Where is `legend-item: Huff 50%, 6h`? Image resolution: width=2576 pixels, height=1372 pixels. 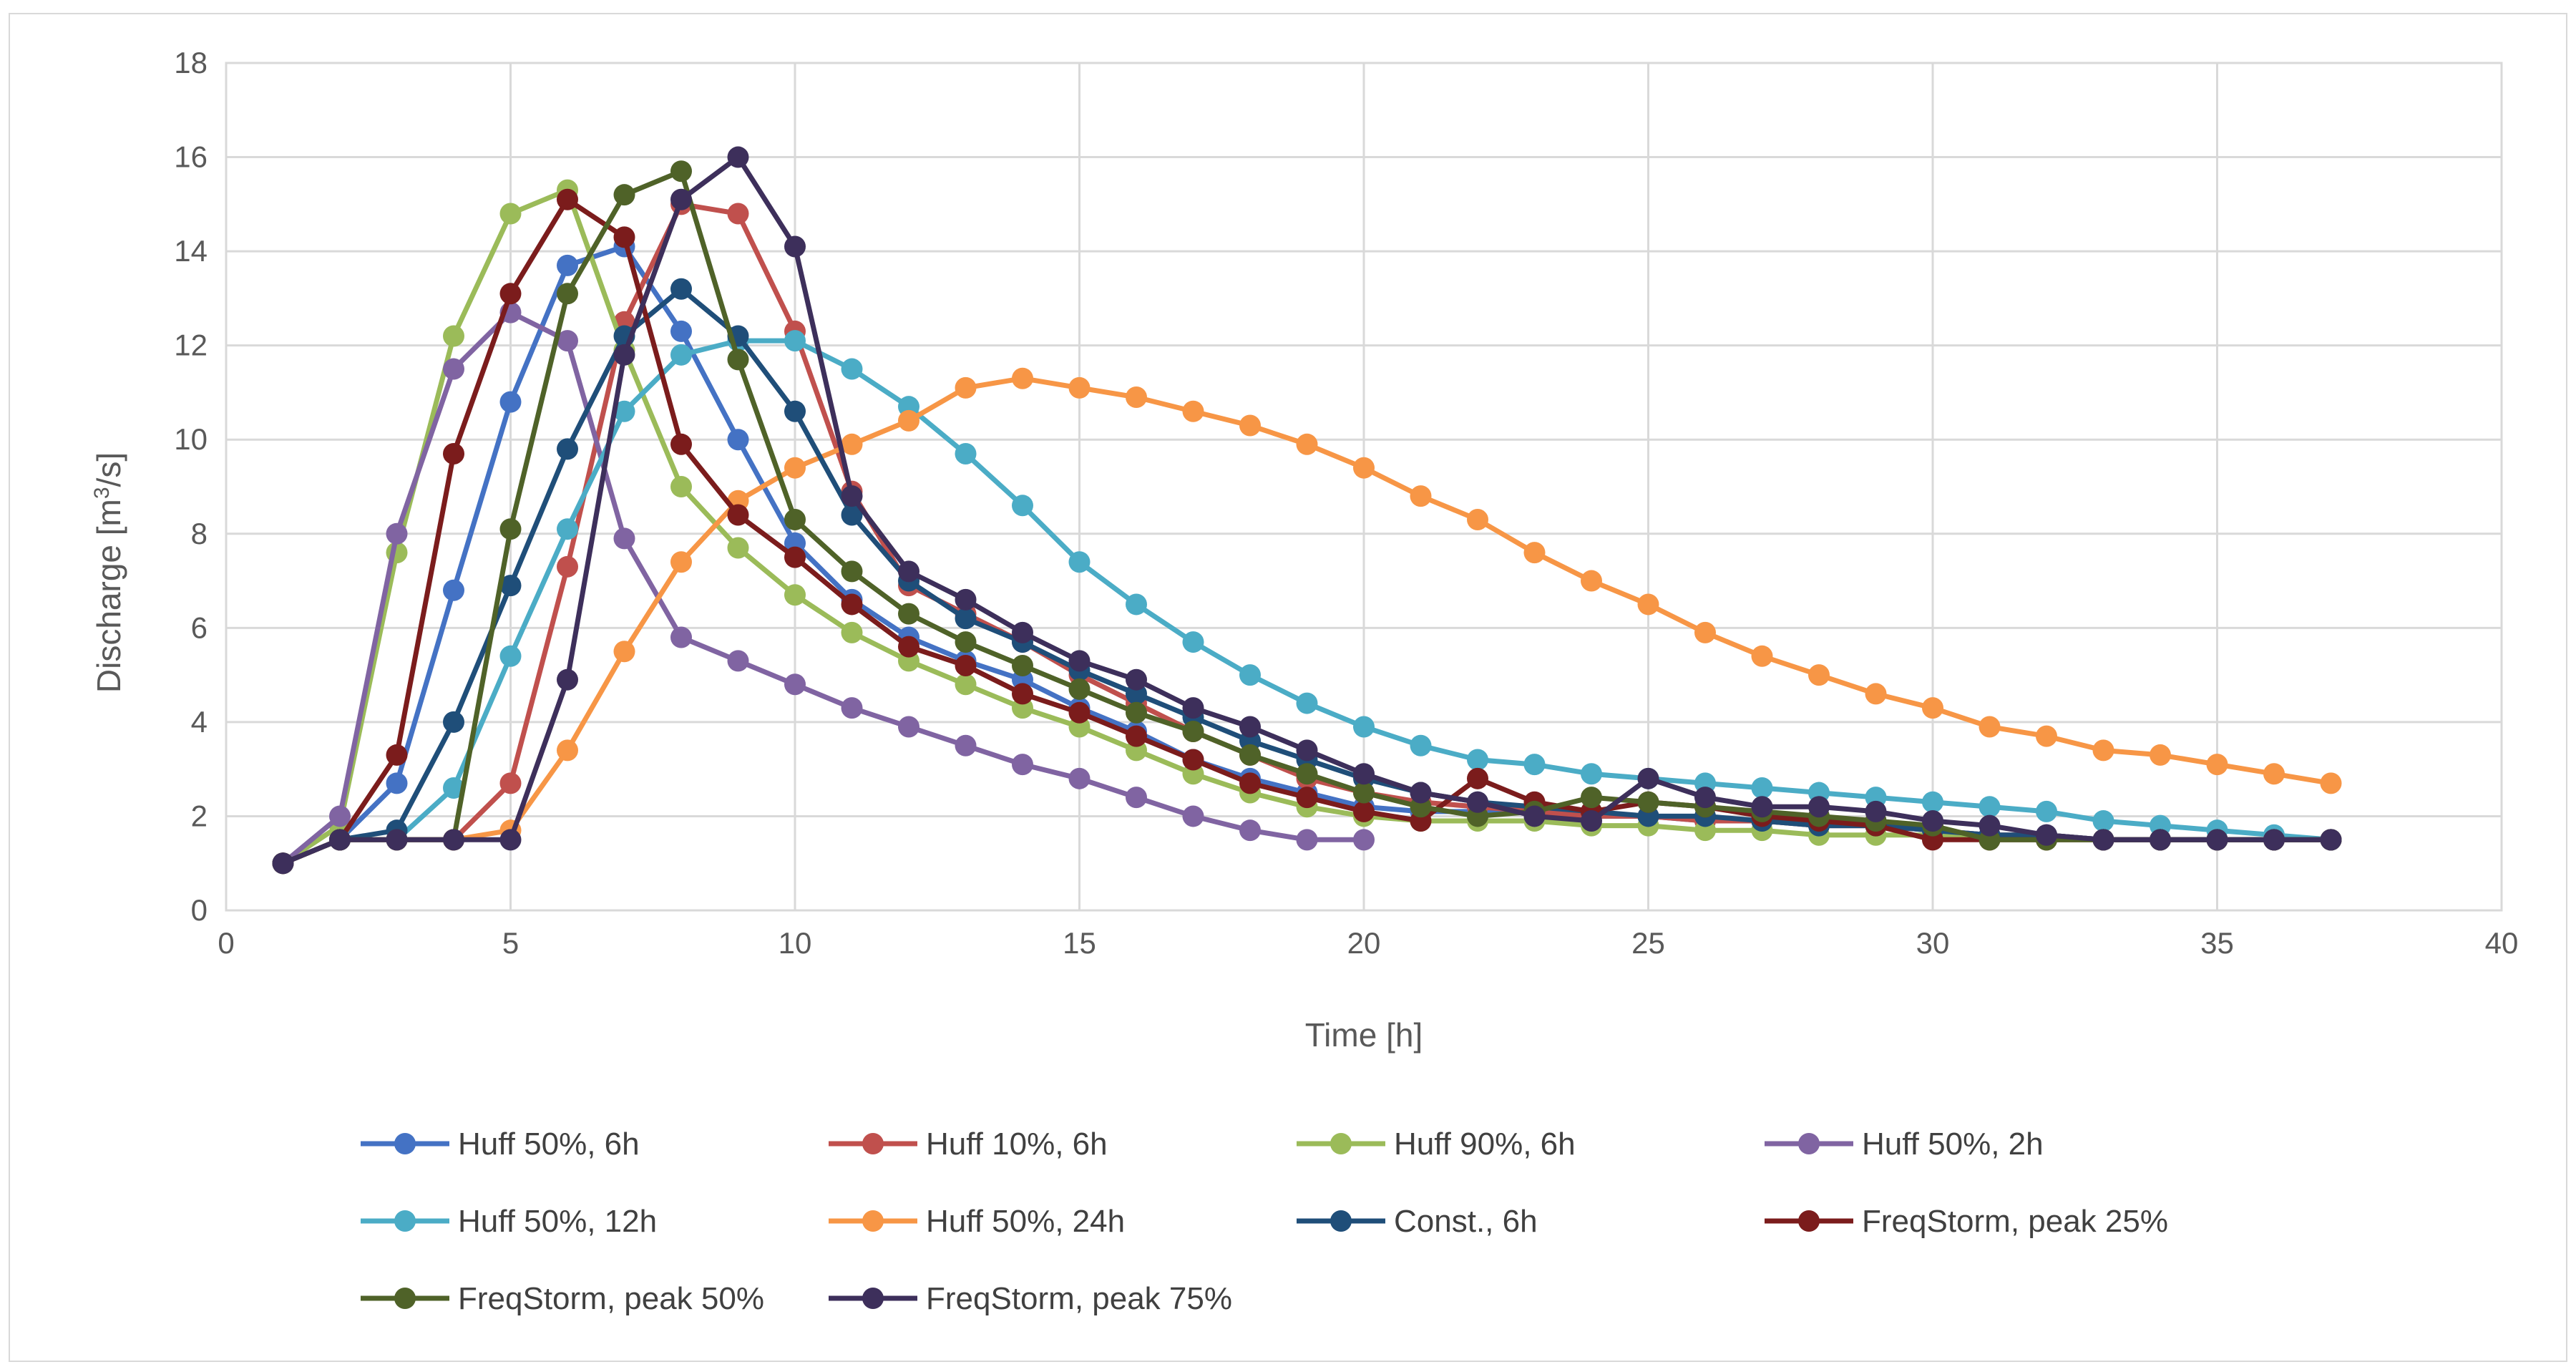
legend-item: Huff 50%, 6h is located at coordinates (500, 1144).